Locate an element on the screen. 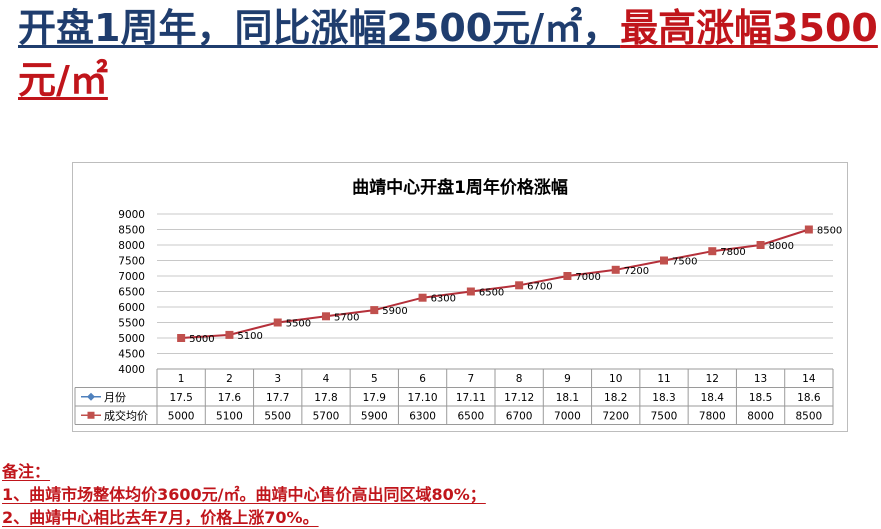 This screenshot has height=529, width=881. series-name: 月份 is located at coordinates (115, 397).